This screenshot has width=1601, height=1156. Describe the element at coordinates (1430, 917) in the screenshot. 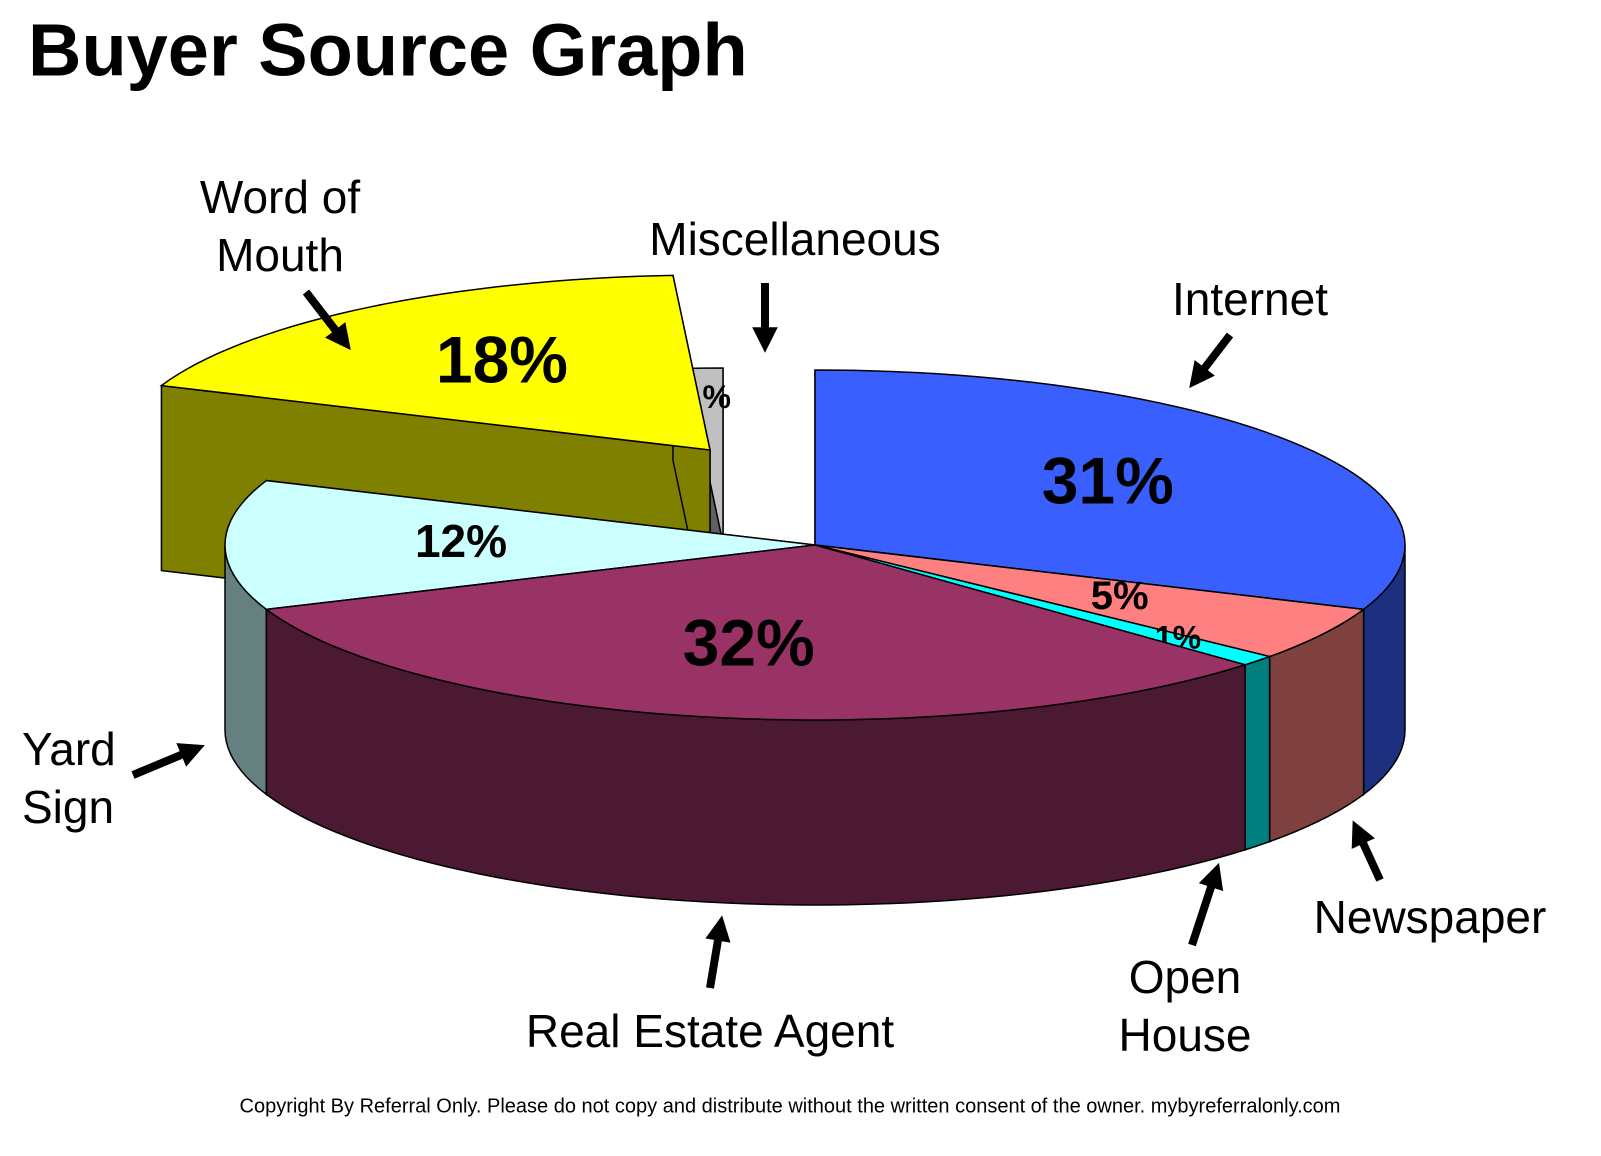

I see `category-label: Newspaper` at that location.